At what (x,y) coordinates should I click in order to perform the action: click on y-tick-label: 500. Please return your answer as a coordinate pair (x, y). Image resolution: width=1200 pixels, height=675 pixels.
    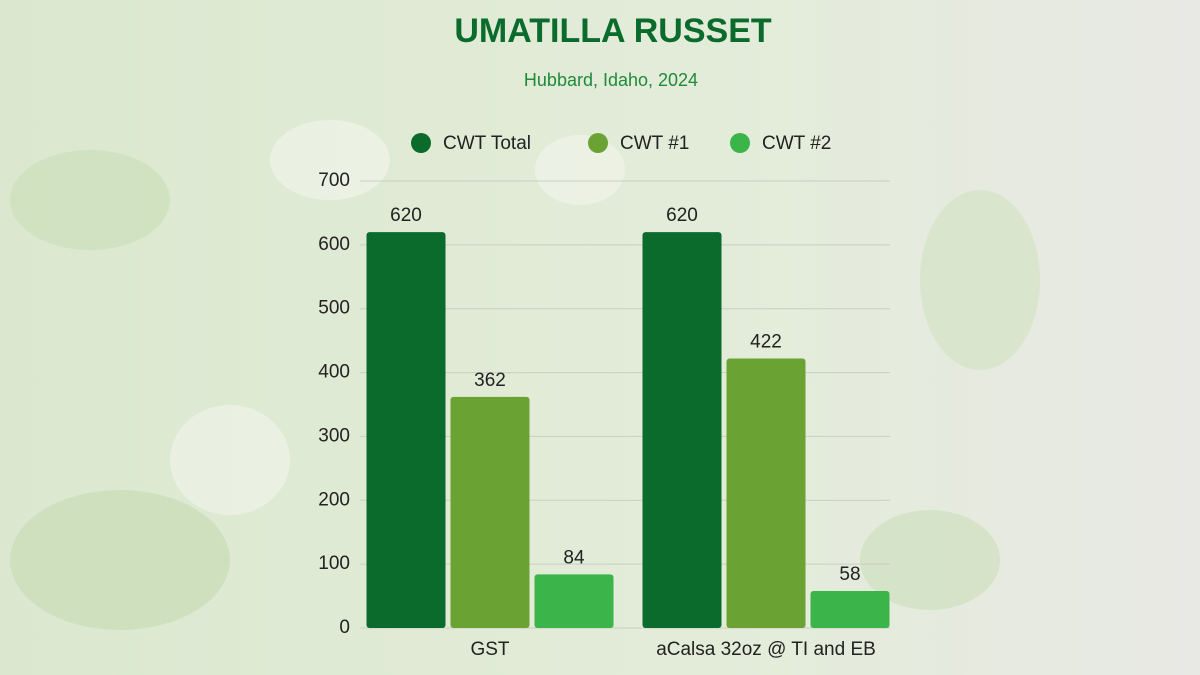
    Looking at the image, I should click on (334, 308).